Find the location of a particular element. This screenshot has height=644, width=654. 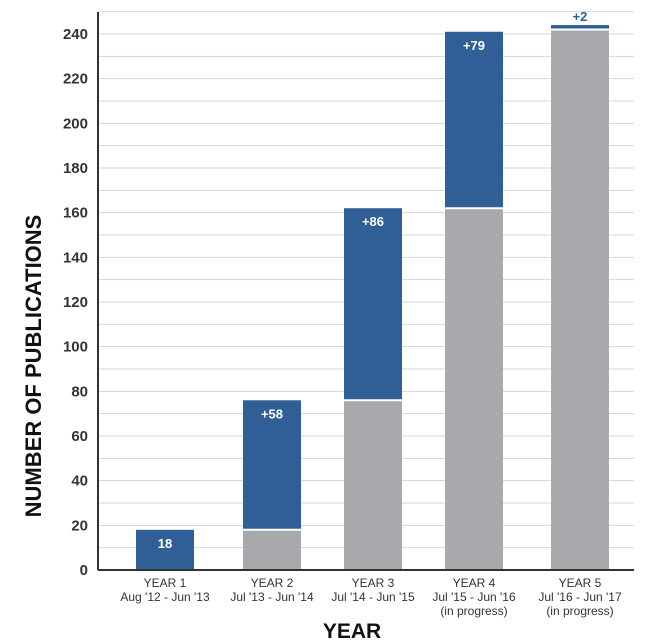

y-tick-label: 60 is located at coordinates (79, 436).